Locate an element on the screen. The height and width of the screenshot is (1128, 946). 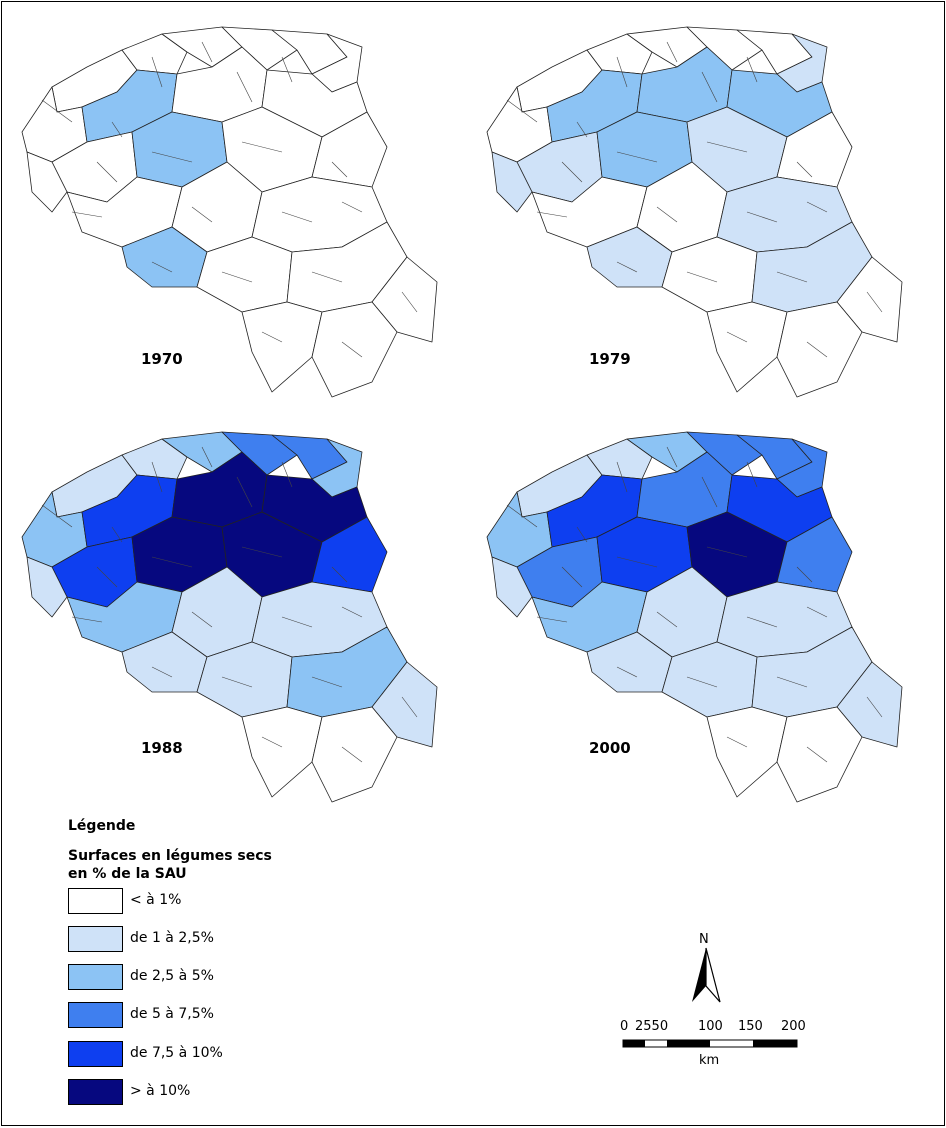
north-arrow-icon is located at coordinates (706, 975).